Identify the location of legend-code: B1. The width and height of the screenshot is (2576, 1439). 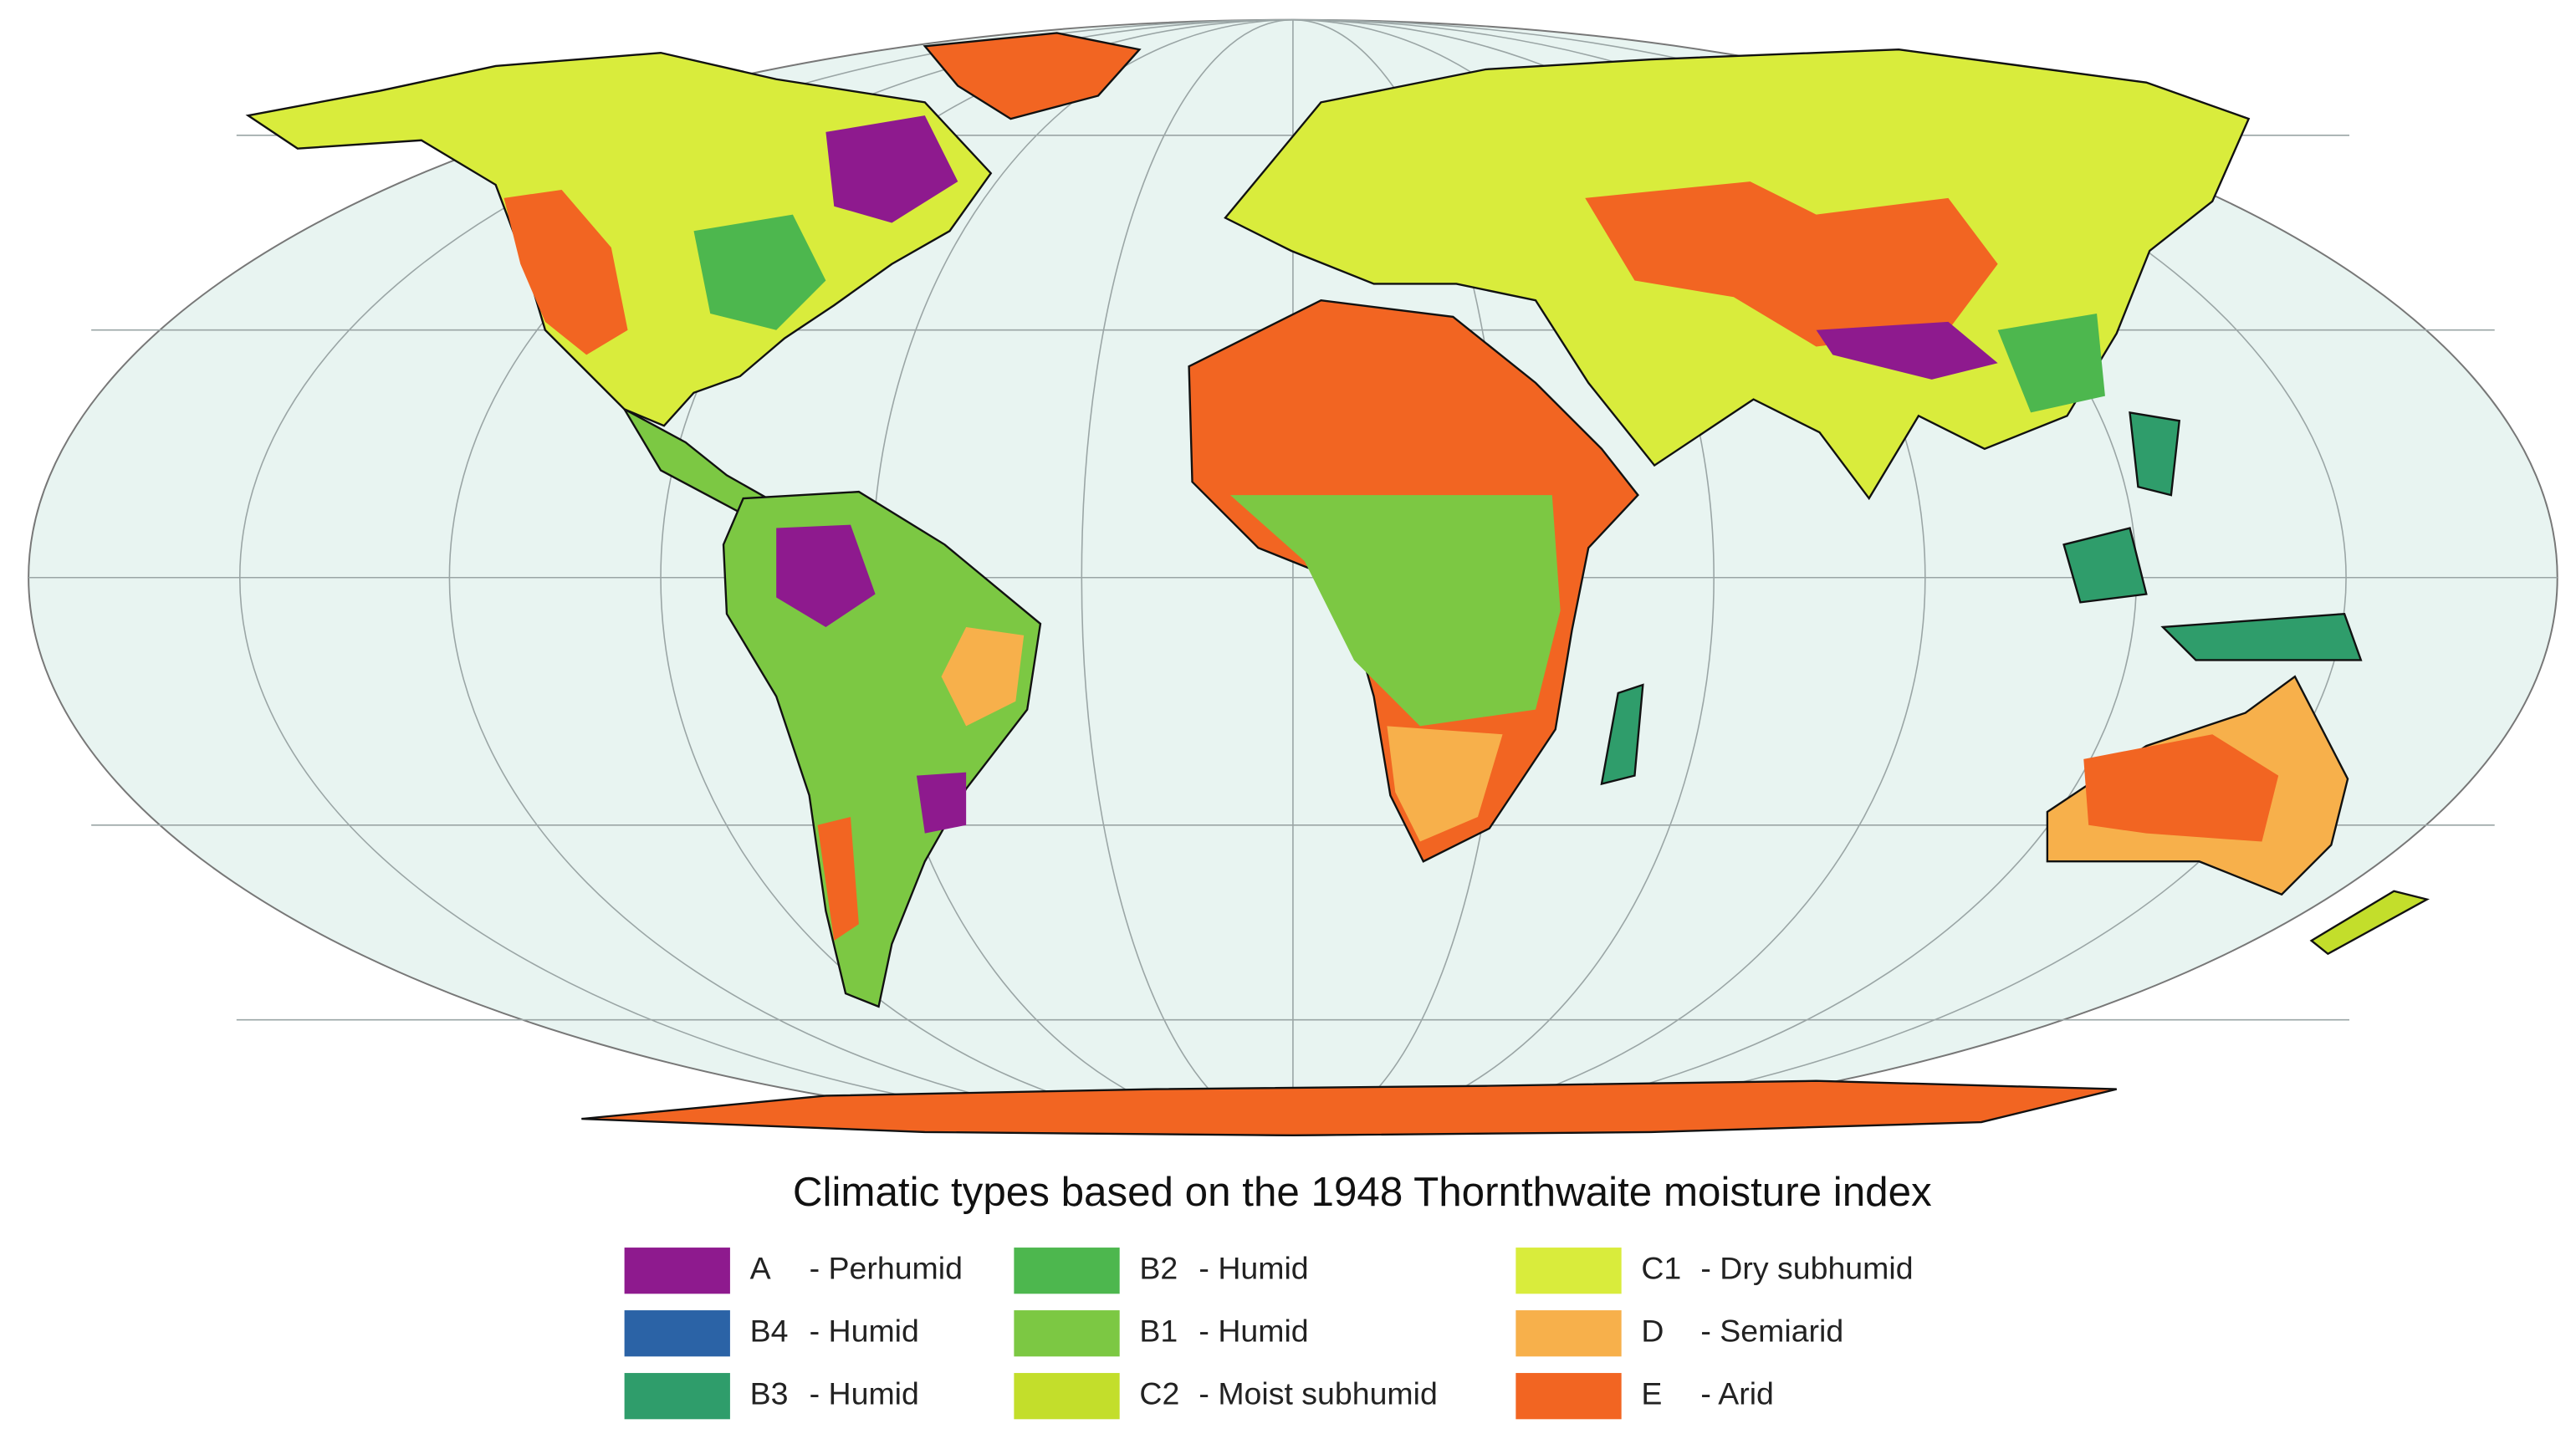
(1158, 1331).